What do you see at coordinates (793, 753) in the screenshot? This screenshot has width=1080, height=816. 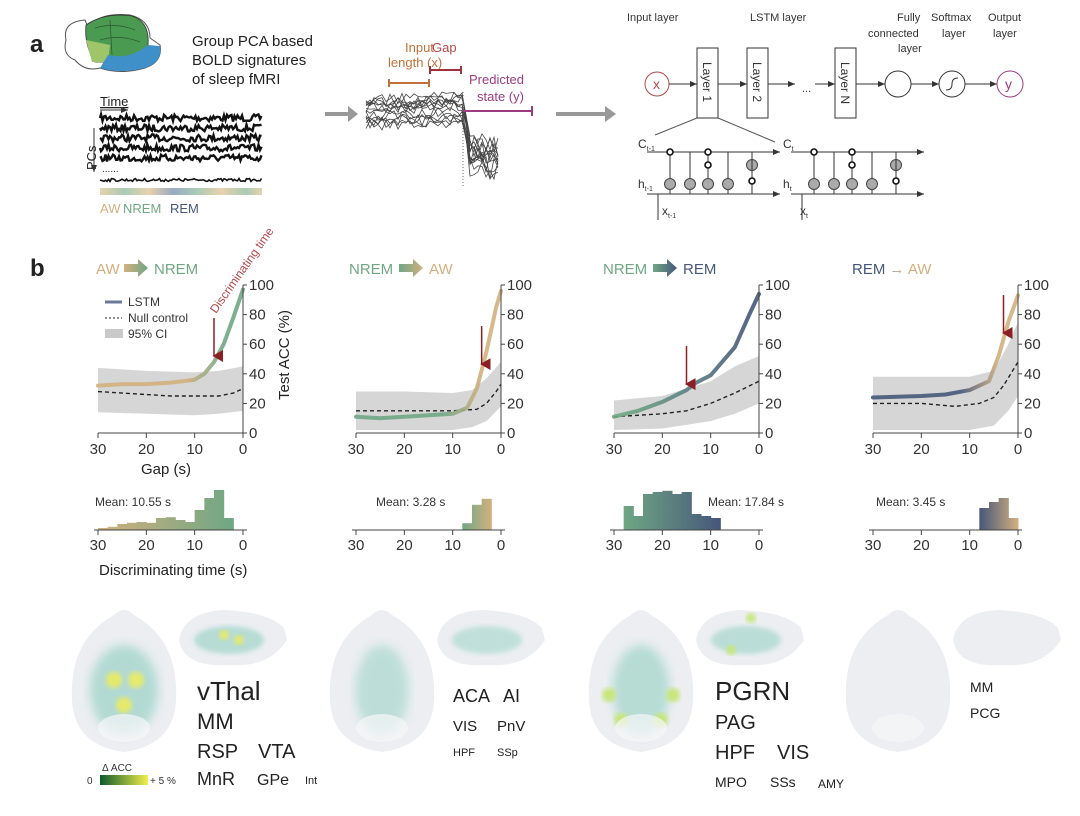 I see `region-label: VIS` at bounding box center [793, 753].